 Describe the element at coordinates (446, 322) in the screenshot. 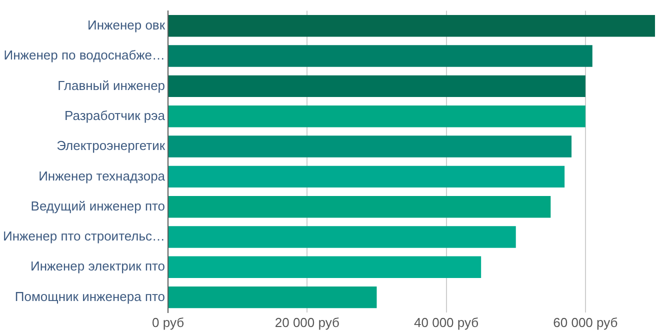

I see `x-tick-label: 40 000 руб` at that location.